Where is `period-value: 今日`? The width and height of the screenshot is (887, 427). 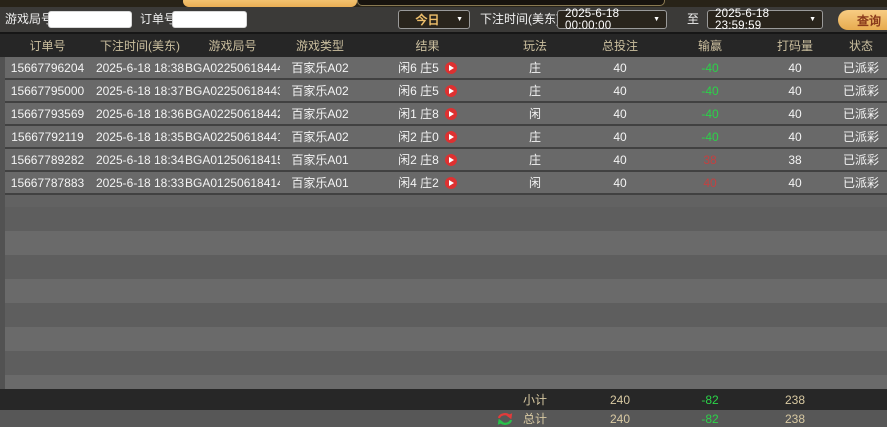
period-value: 今日 is located at coordinates (427, 20).